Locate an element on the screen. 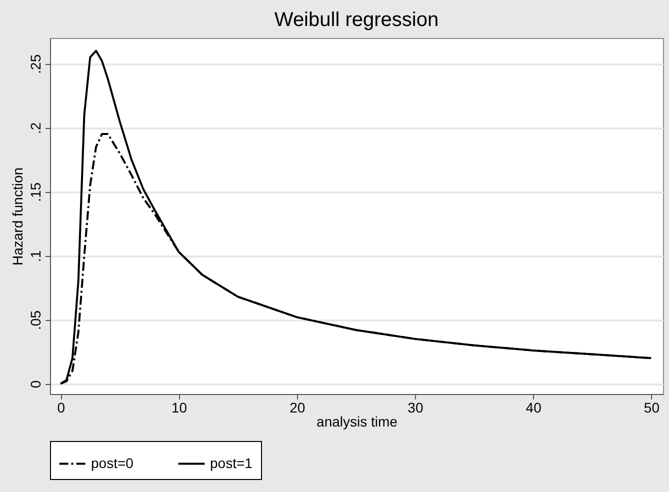 Image resolution: width=669 pixels, height=492 pixels. x-tick-label: 10 is located at coordinates (179, 408).